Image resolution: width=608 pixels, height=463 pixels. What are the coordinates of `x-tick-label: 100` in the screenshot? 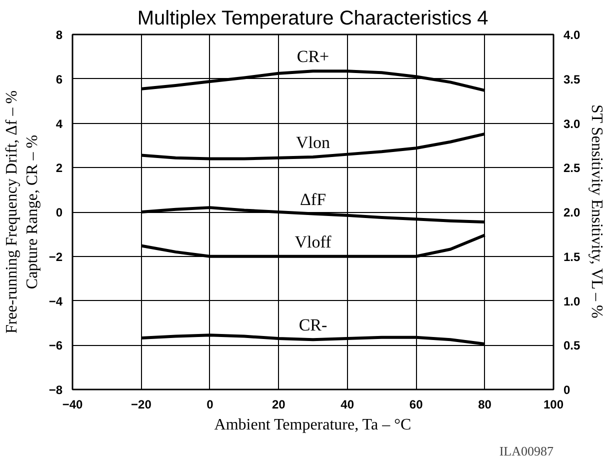 It's located at (553, 405).